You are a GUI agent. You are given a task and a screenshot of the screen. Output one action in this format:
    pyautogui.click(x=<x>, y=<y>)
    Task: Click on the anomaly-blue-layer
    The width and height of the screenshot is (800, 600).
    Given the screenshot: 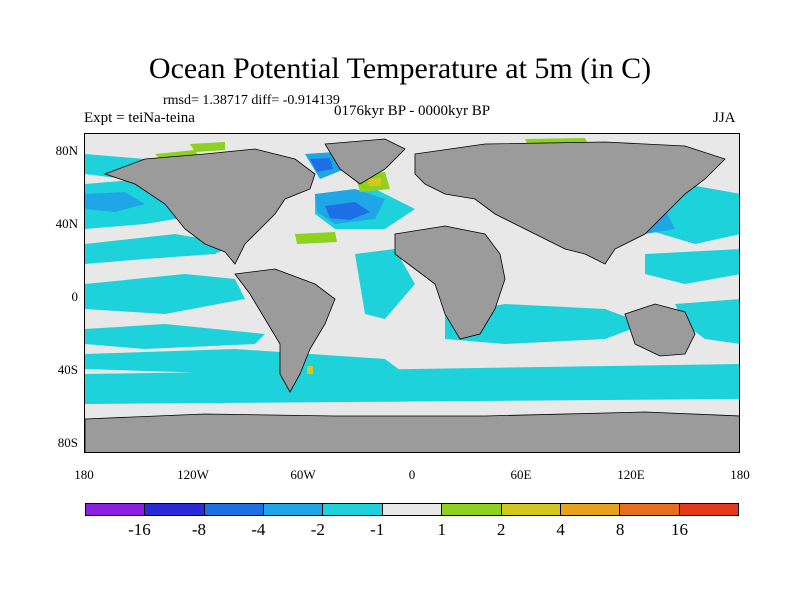 What is the action you would take?
    pyautogui.click(x=340, y=189)
    